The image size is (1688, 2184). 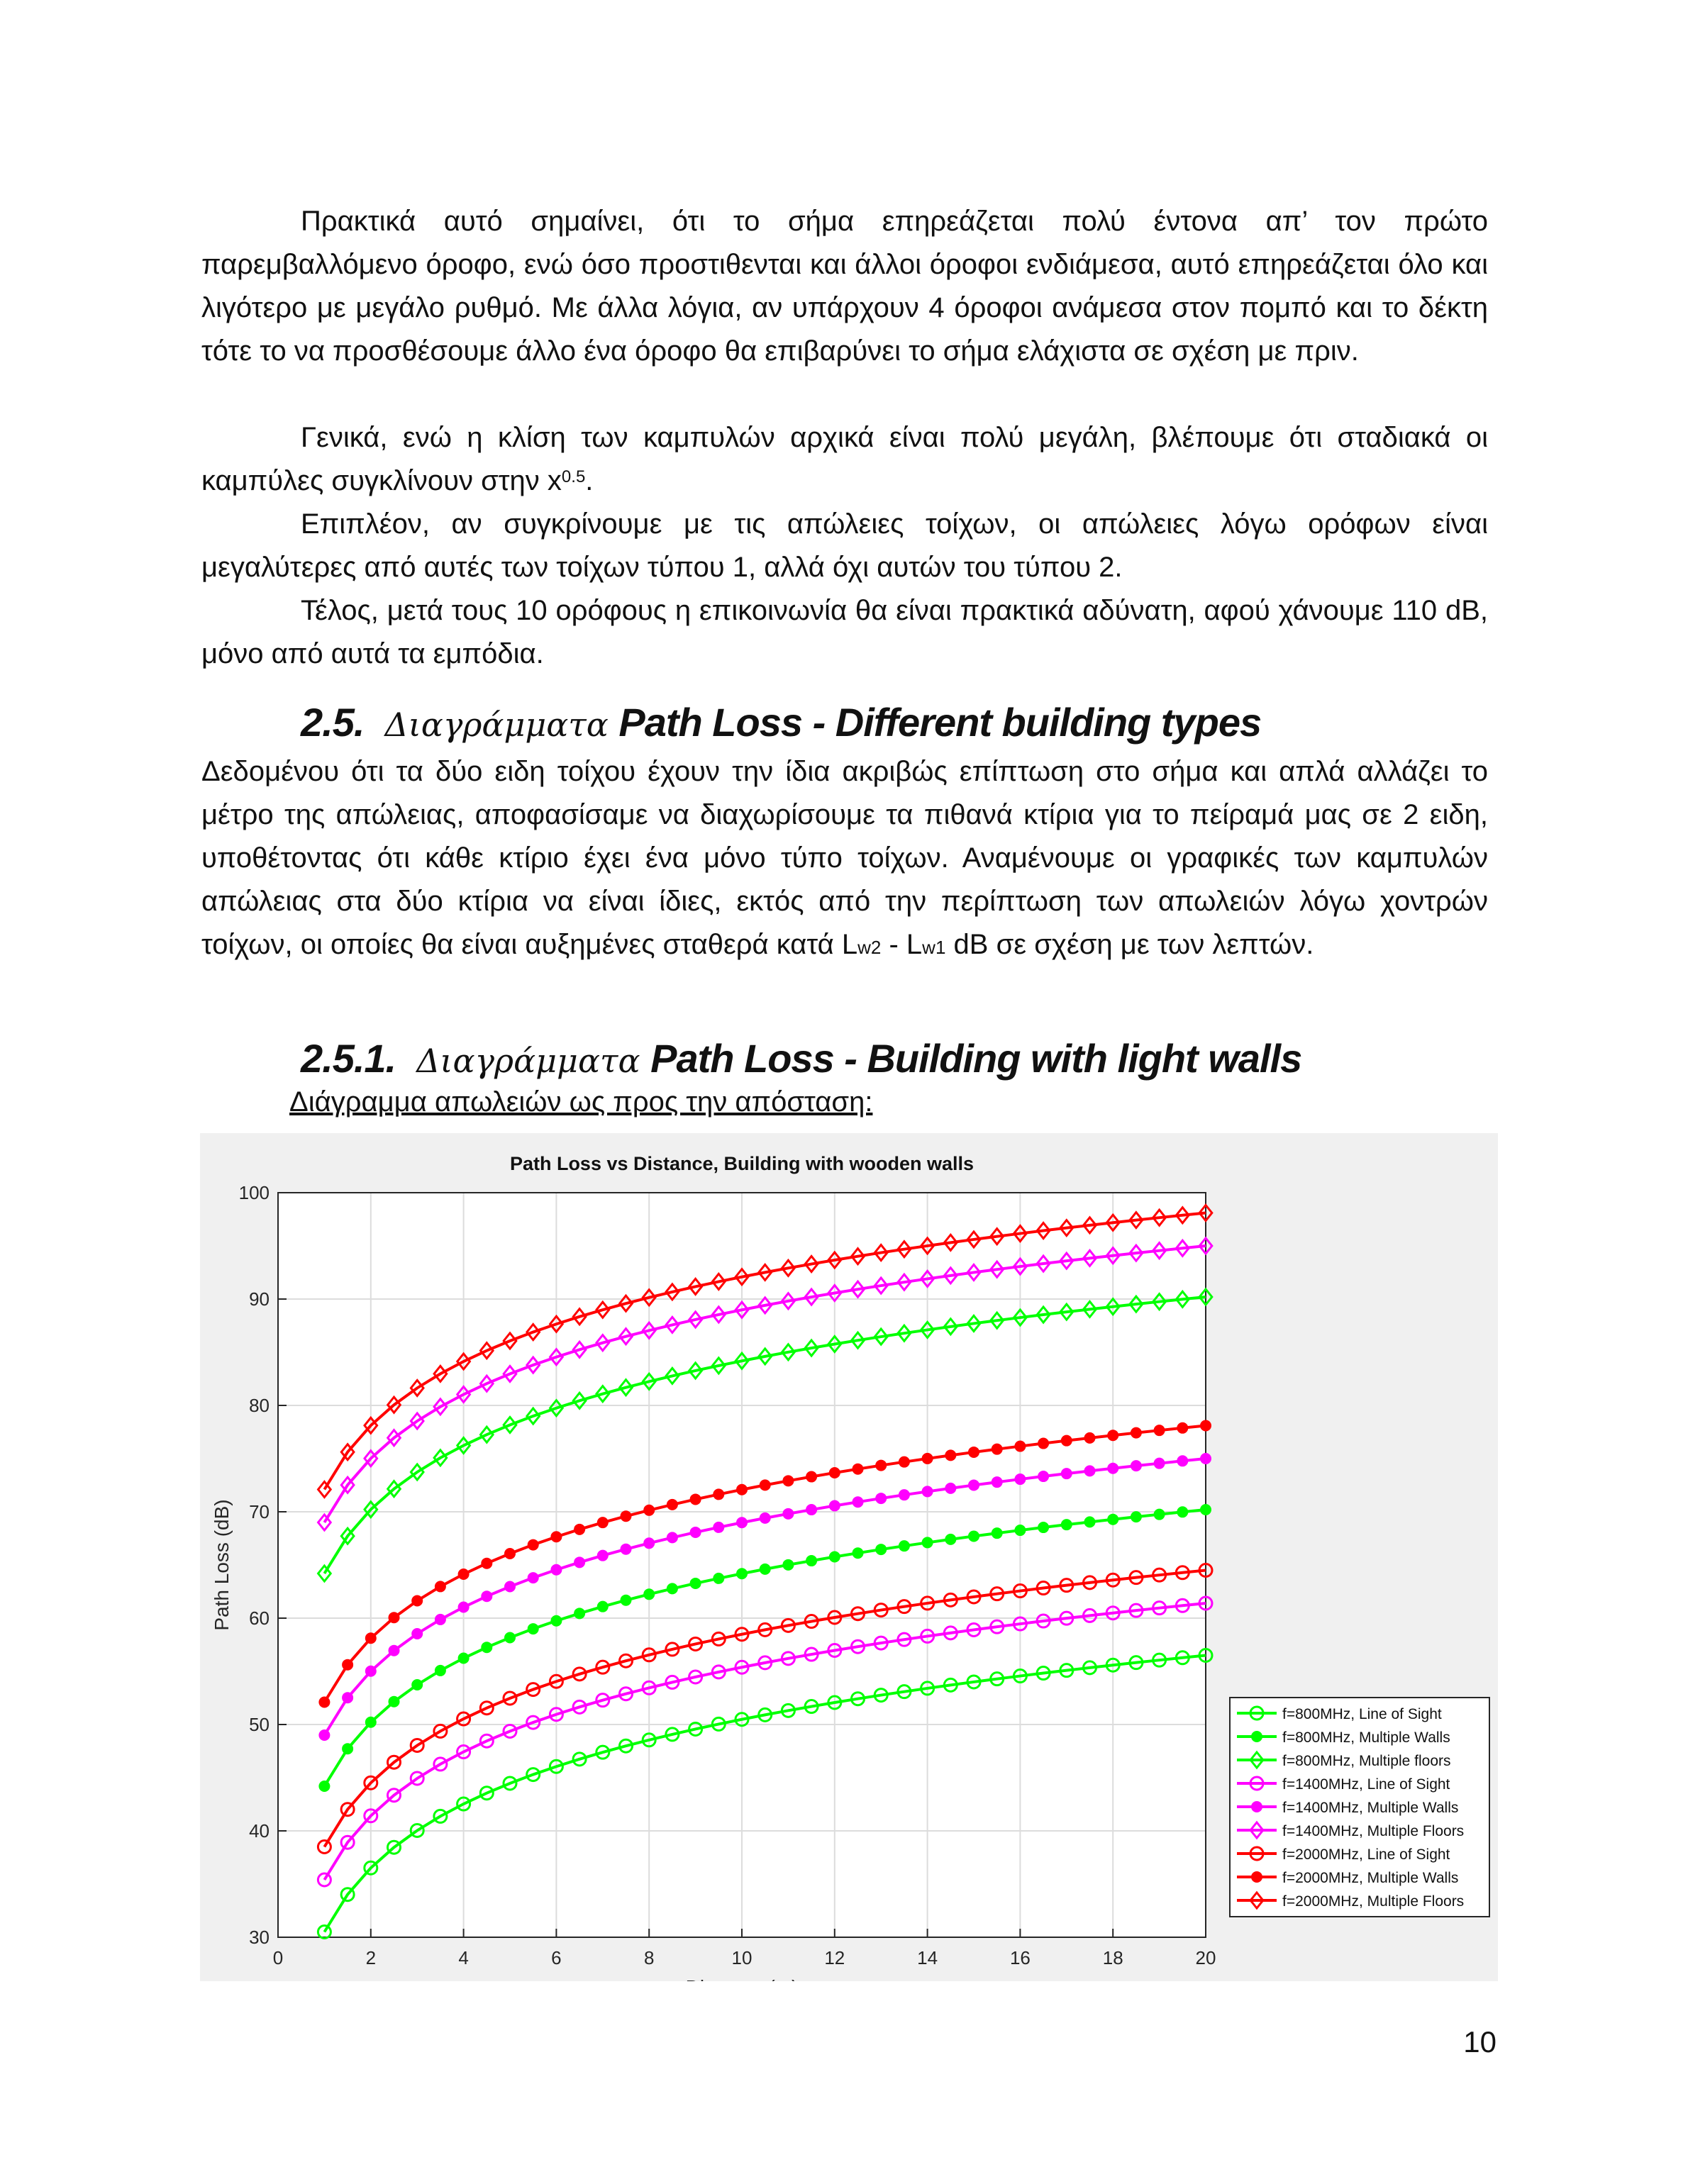 What do you see at coordinates (1021, 1958) in the screenshot?
I see `x-tick-label: 16` at bounding box center [1021, 1958].